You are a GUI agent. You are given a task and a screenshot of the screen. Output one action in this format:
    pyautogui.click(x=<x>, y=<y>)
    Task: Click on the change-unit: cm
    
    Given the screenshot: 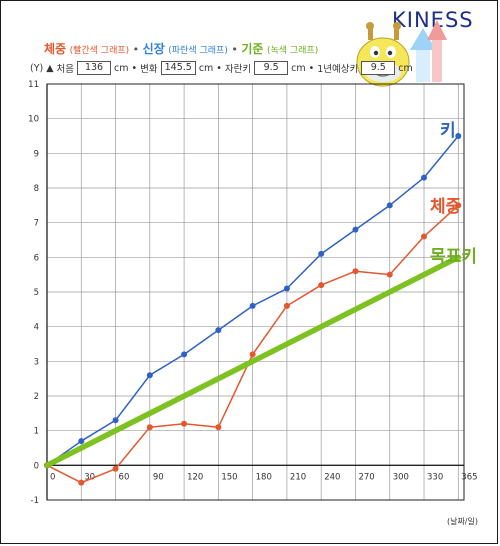 What is the action you would take?
    pyautogui.click(x=206, y=68)
    